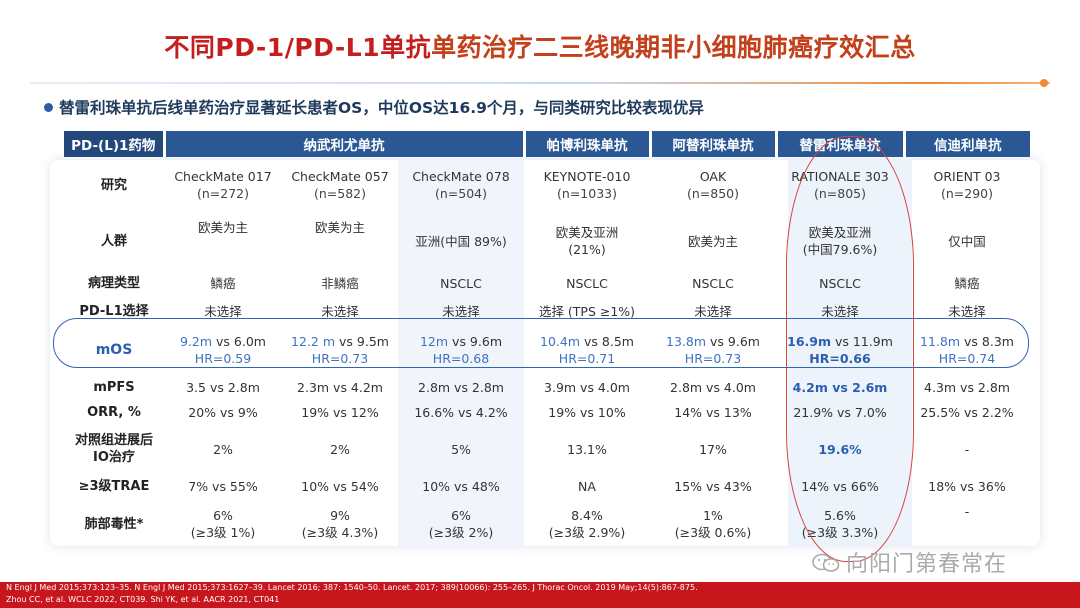 The image size is (1080, 608). I want to click on cell-mos: 12.2 m vs 9.5m HR=0.73, so click(340, 350).